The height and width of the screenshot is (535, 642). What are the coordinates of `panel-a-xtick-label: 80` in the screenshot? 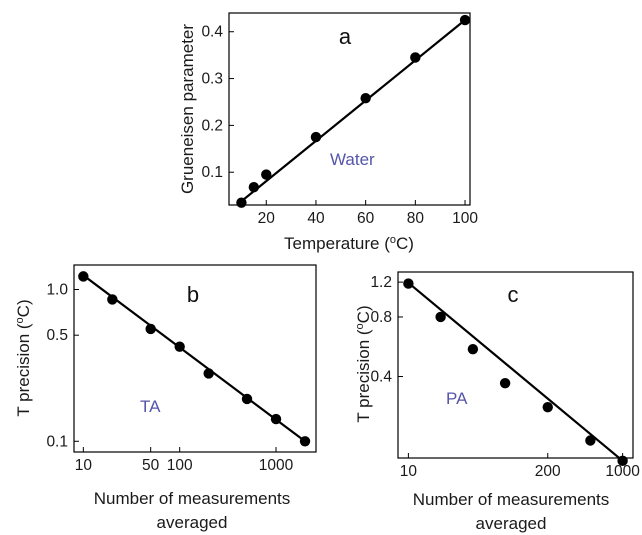 It's located at (416, 218).